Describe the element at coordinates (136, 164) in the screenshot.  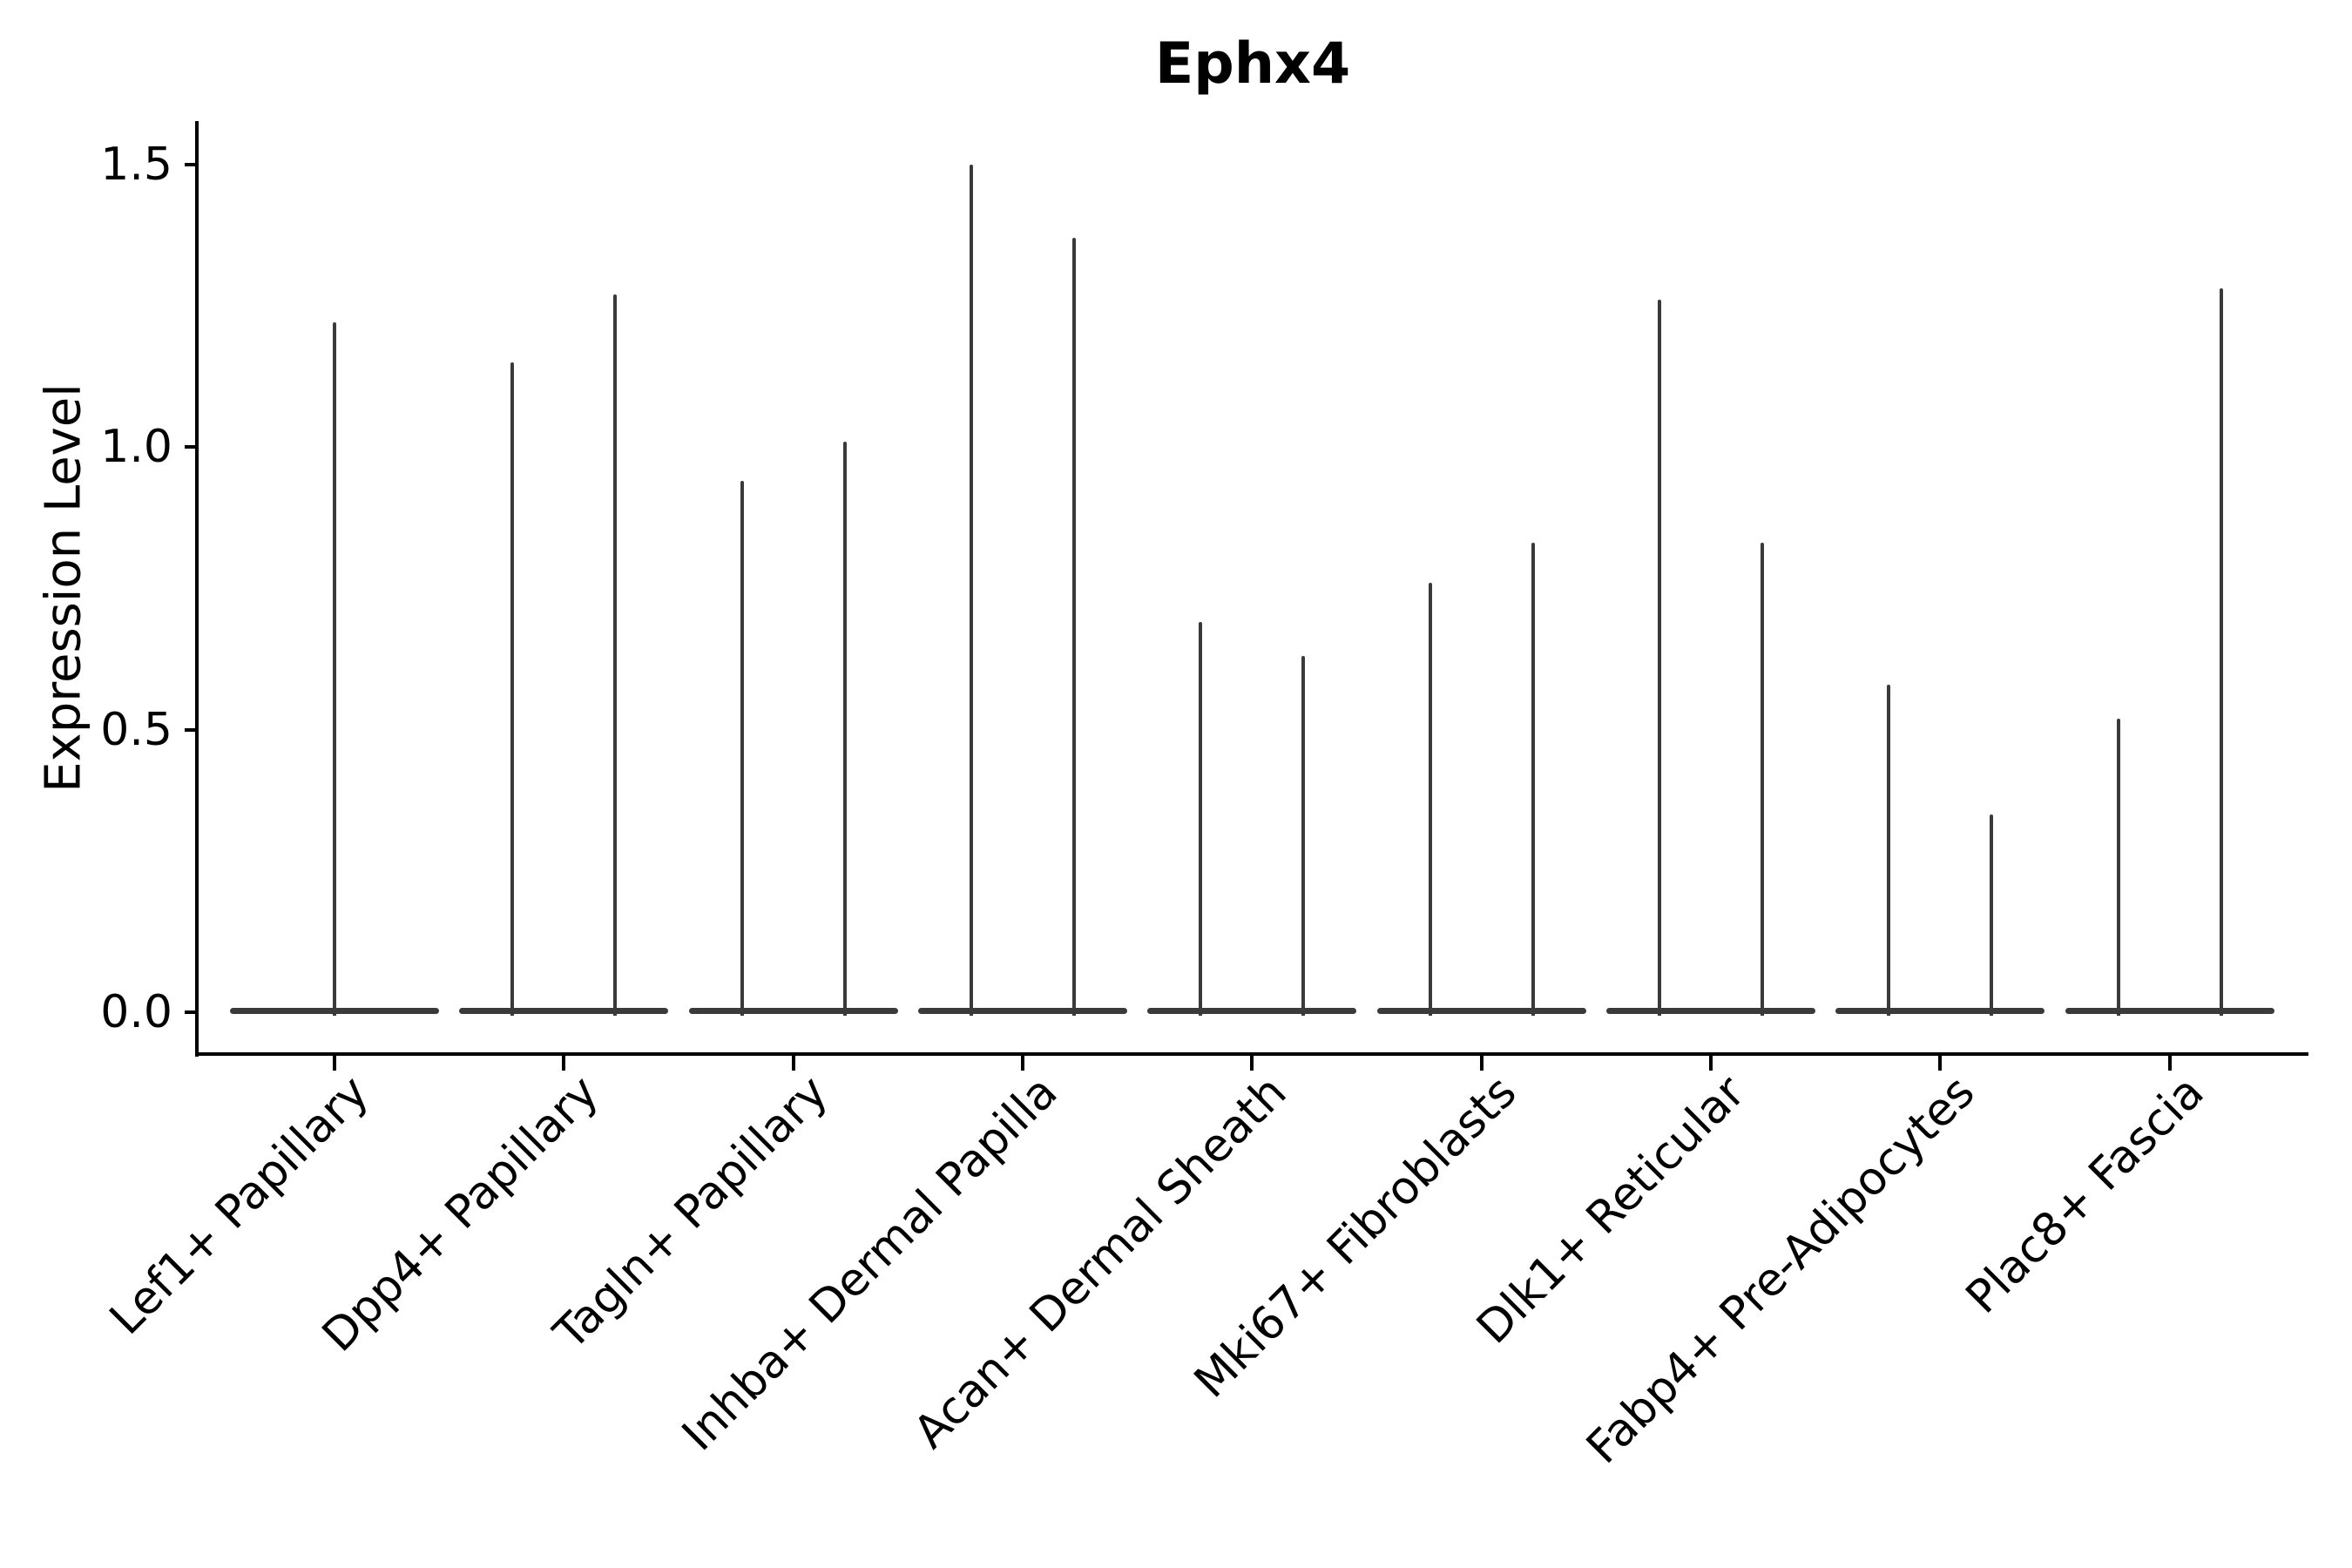
I see `y-tick-label: 1.5` at that location.